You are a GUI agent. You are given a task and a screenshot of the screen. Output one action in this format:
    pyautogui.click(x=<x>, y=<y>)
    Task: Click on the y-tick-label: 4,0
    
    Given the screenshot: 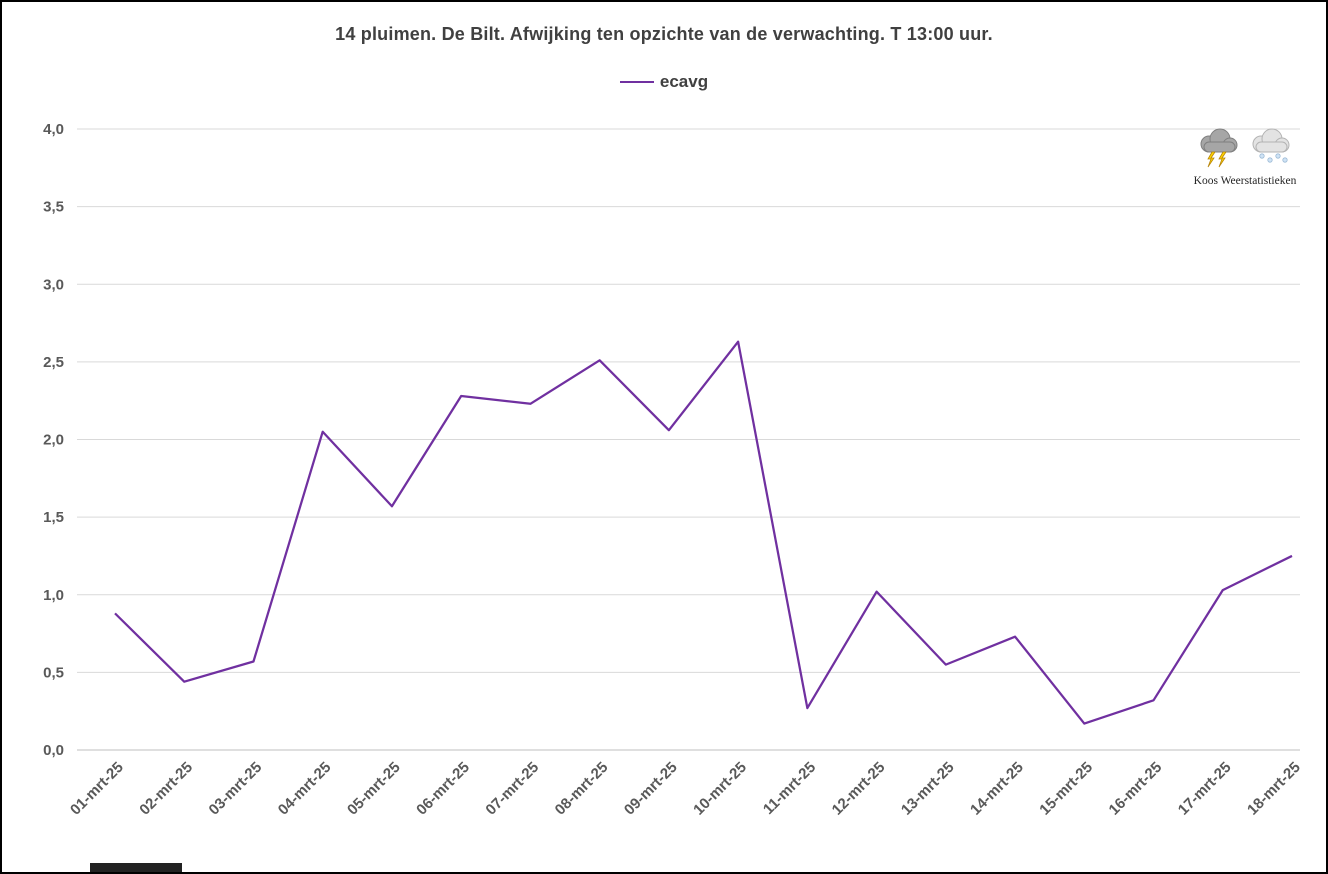 What is the action you would take?
    pyautogui.click(x=53, y=129)
    